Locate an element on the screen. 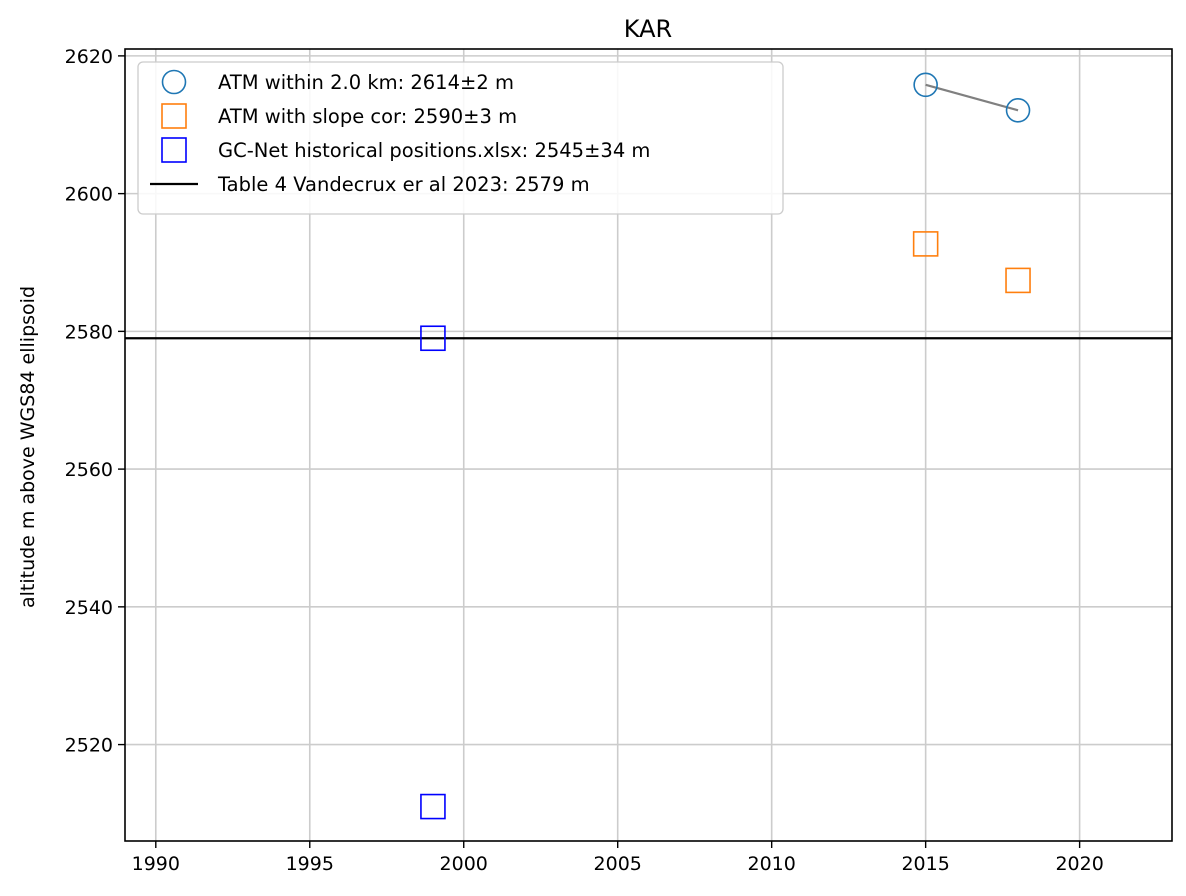 Image resolution: width=1186 pixels, height=896 pixels. legend-label: Table 4 Vandecrux er al 2023: 2579 m is located at coordinates (403, 184).